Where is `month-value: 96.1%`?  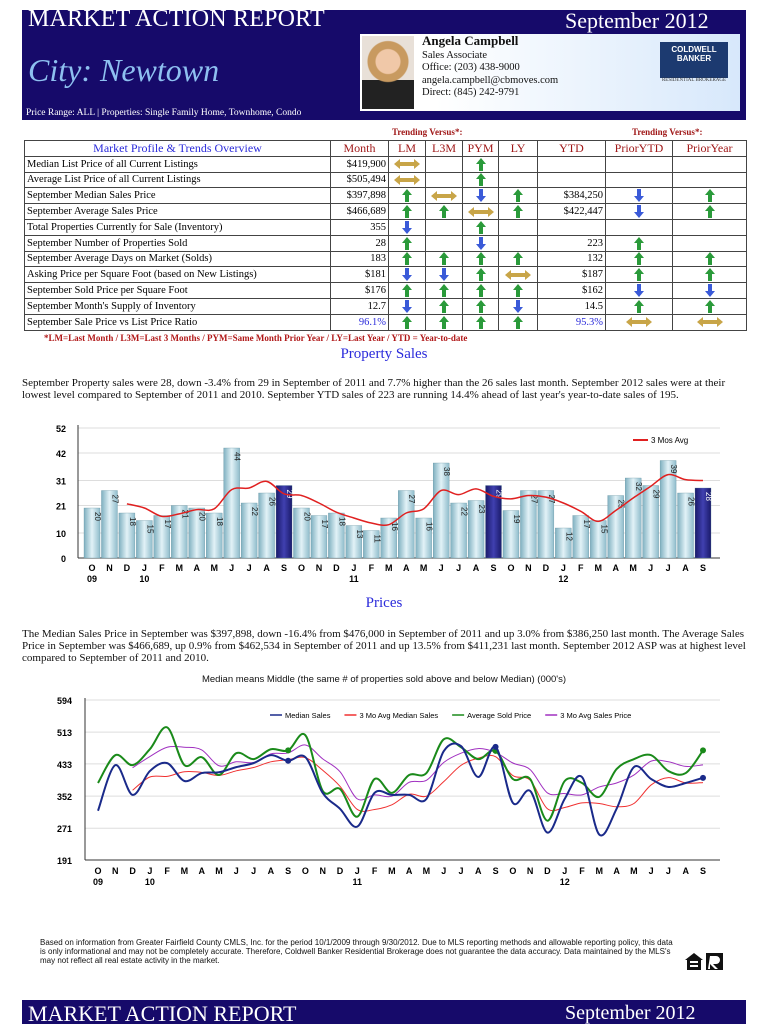
month-value: 96.1% is located at coordinates (359, 322).